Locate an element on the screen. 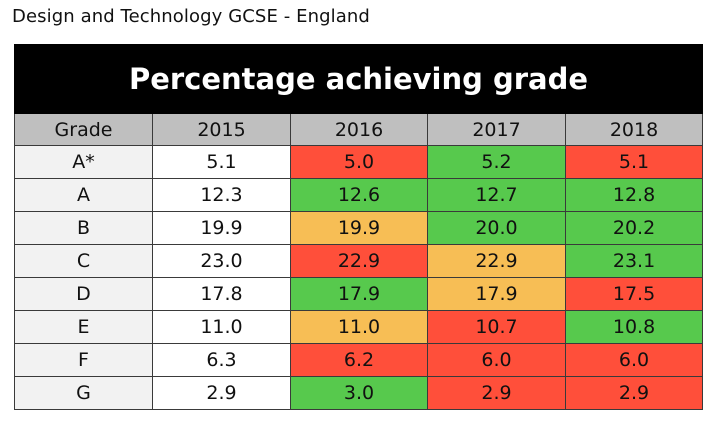 The image size is (709, 422). value-cell-2015: 17.8 is located at coordinates (221, 294).